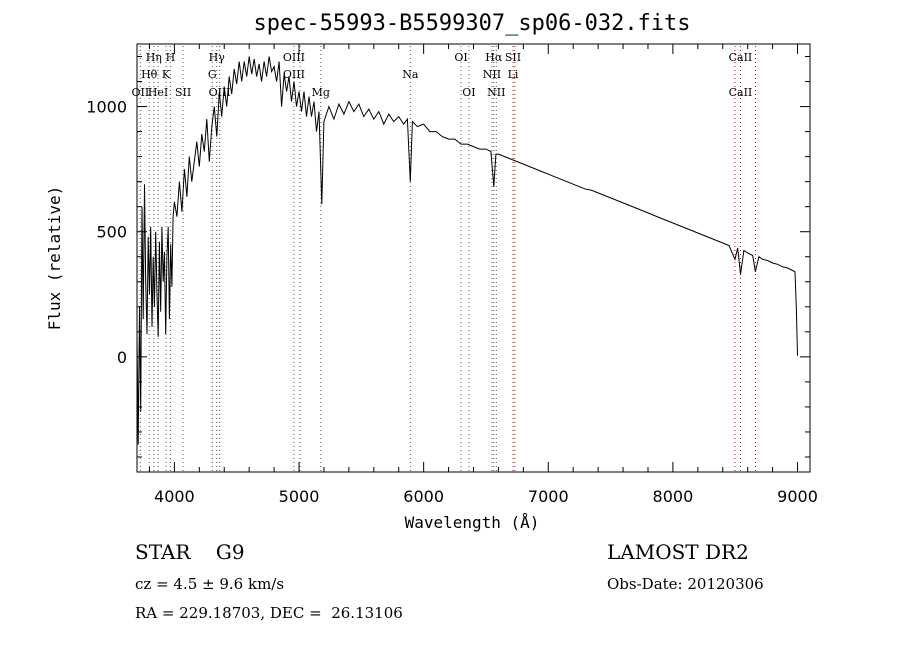 This screenshot has width=900, height=650. I want to click on line-label: Hη, so click(154, 57).